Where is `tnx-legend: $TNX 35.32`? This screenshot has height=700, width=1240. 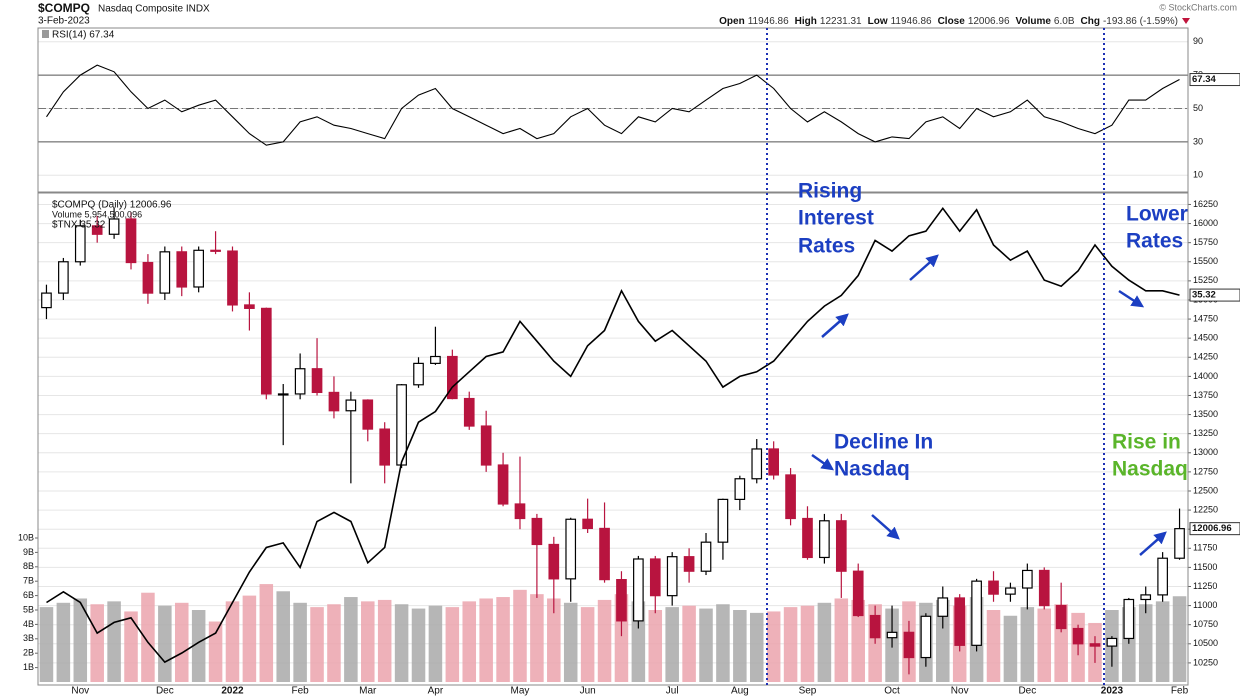
tnx-legend: $TNX 35.32 is located at coordinates (79, 225).